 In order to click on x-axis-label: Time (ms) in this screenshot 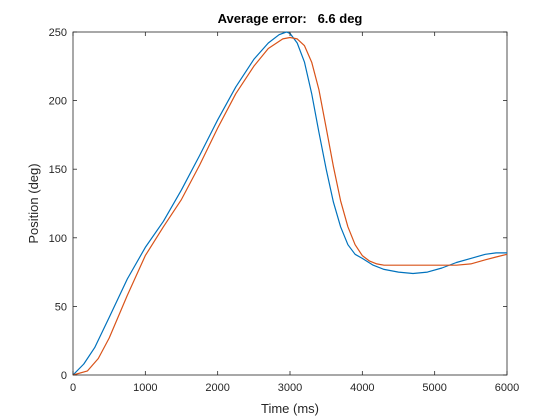, I will do `click(290, 408)`.